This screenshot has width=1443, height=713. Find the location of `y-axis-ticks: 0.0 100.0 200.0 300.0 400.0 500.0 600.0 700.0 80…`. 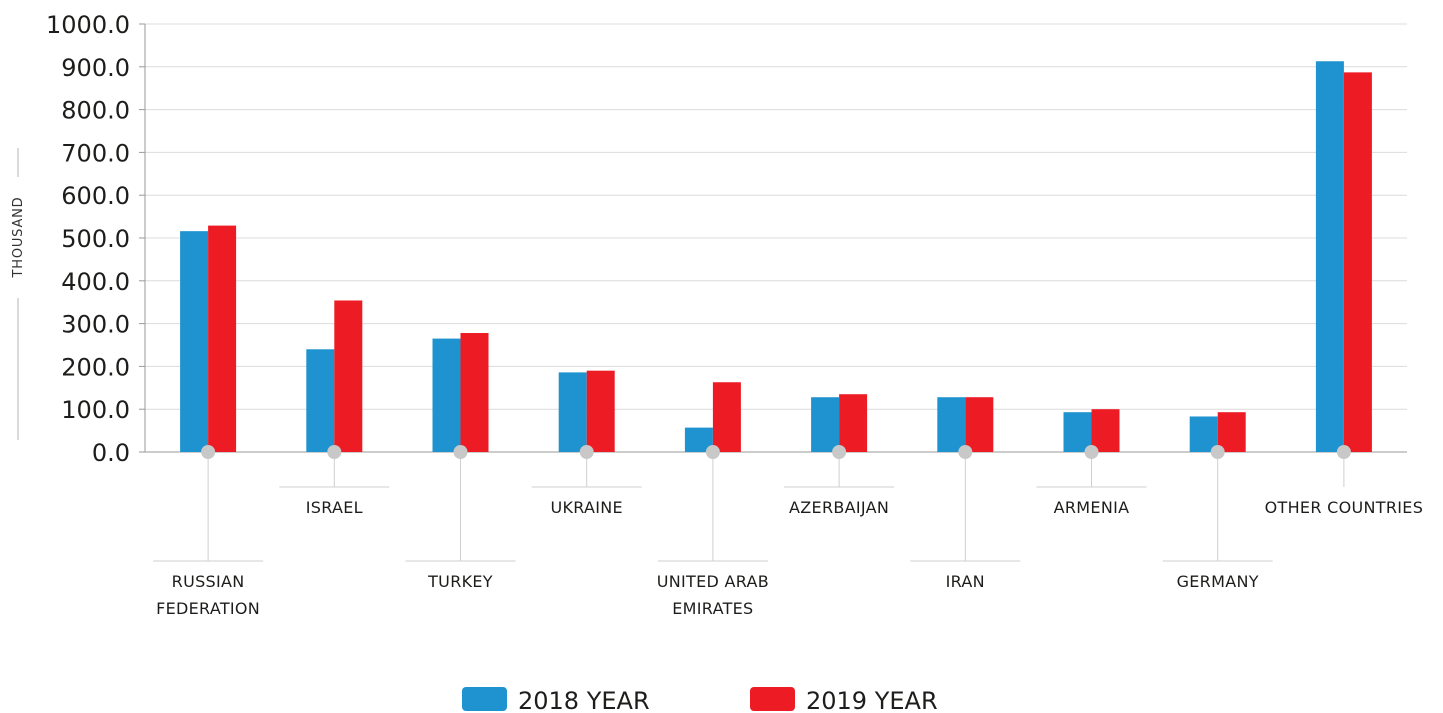

y-axis-ticks: 0.0 100.0 200.0 300.0 400.0 500.0 600.0 700.0 80… is located at coordinates (96, 239).